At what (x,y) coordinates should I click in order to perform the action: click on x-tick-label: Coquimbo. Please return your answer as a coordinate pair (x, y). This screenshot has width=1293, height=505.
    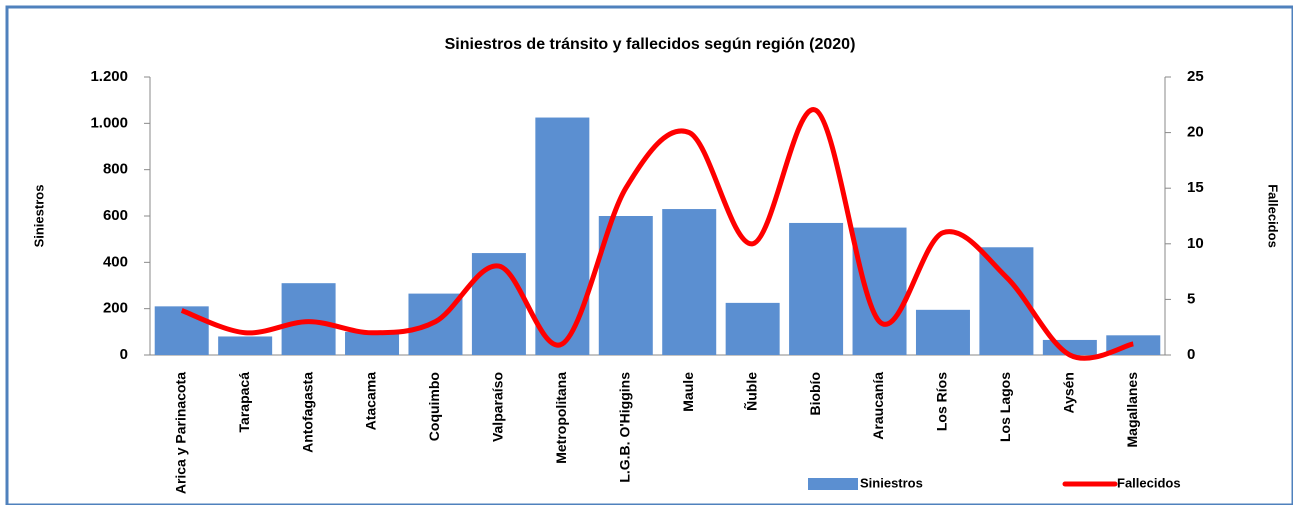
    Looking at the image, I should click on (434, 406).